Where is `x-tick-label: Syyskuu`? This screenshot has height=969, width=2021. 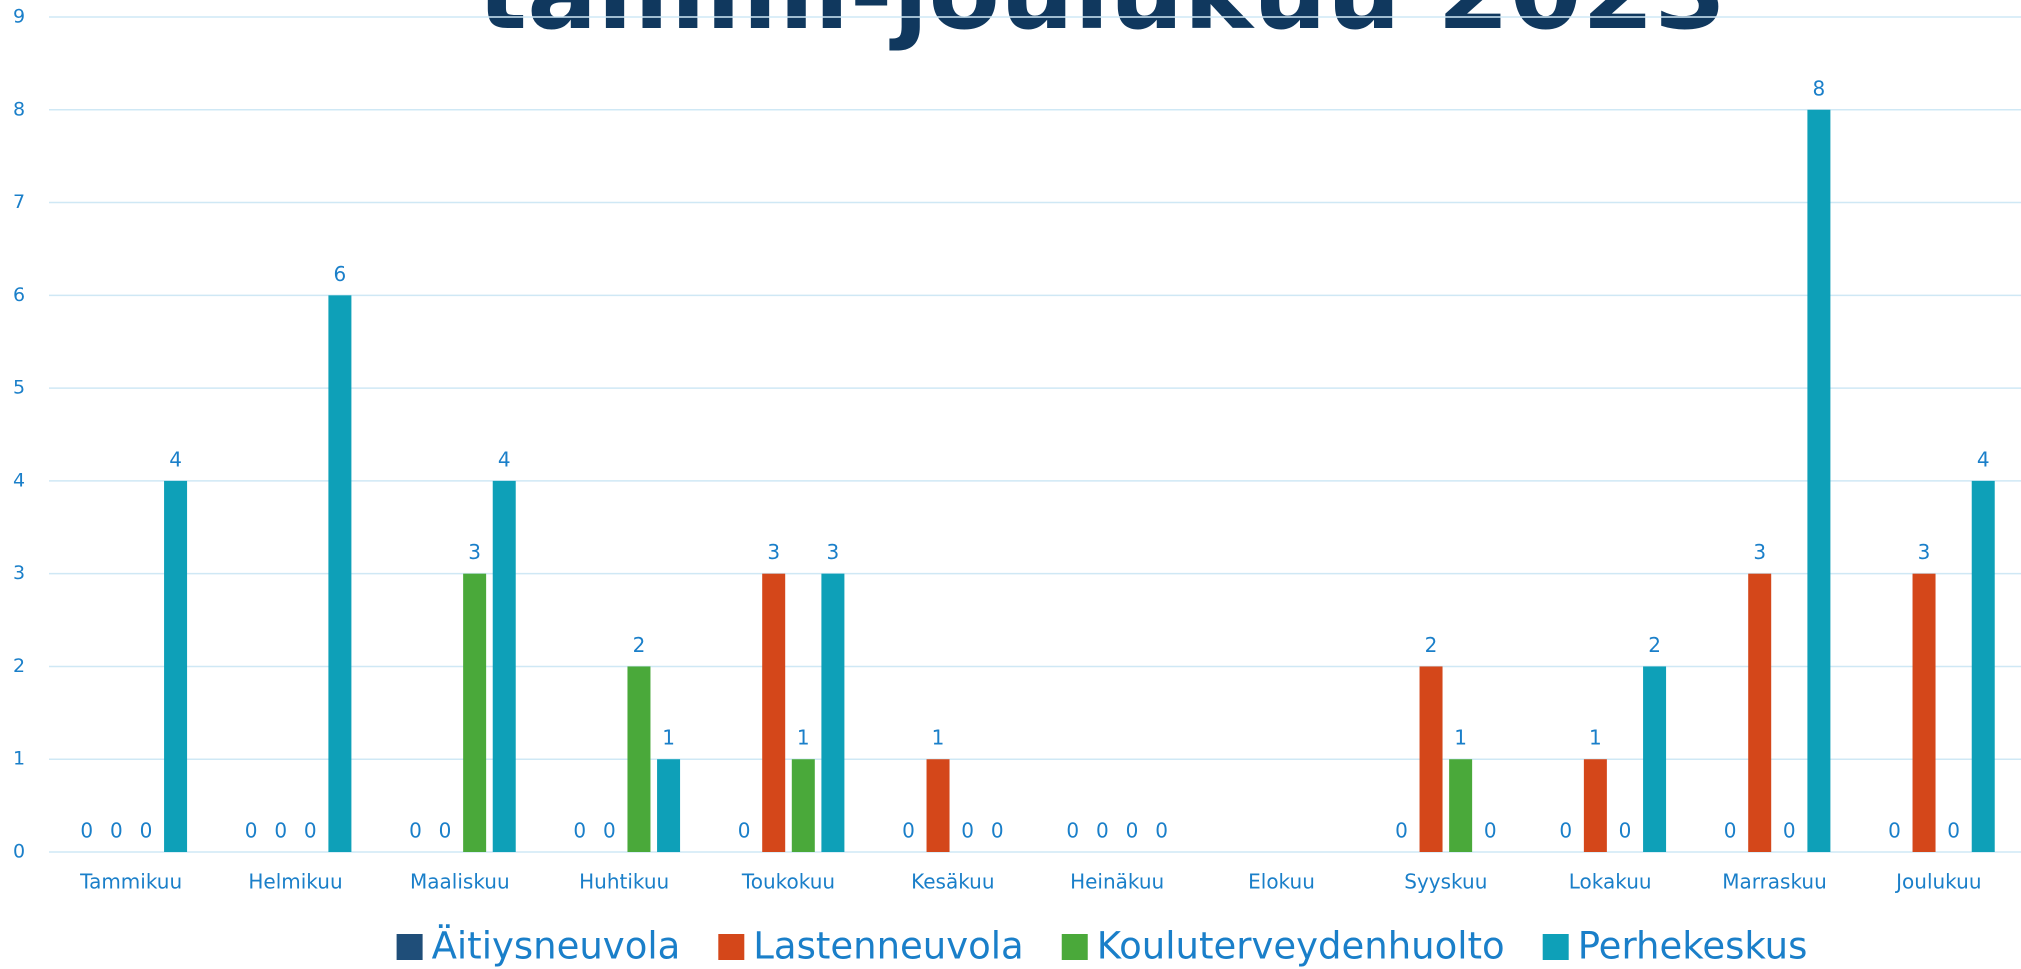 x-tick-label: Syyskuu is located at coordinates (1445, 882).